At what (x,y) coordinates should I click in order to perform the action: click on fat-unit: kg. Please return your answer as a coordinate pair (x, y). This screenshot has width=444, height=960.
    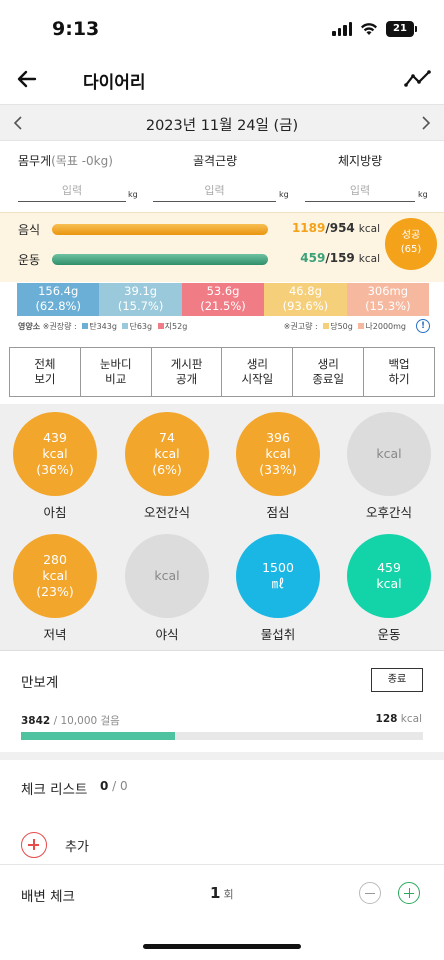
    Looking at the image, I should click on (423, 194).